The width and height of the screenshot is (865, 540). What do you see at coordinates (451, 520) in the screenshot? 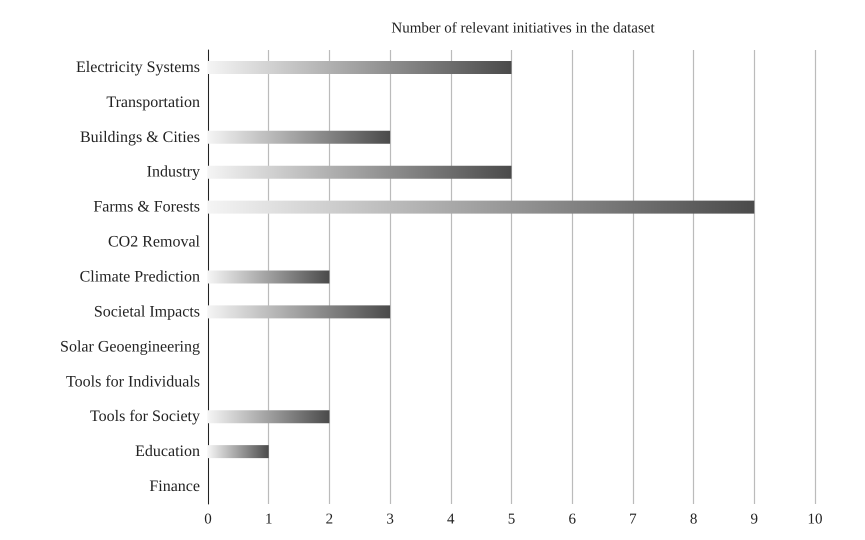
I see `x-tick-label: 4` at bounding box center [451, 520].